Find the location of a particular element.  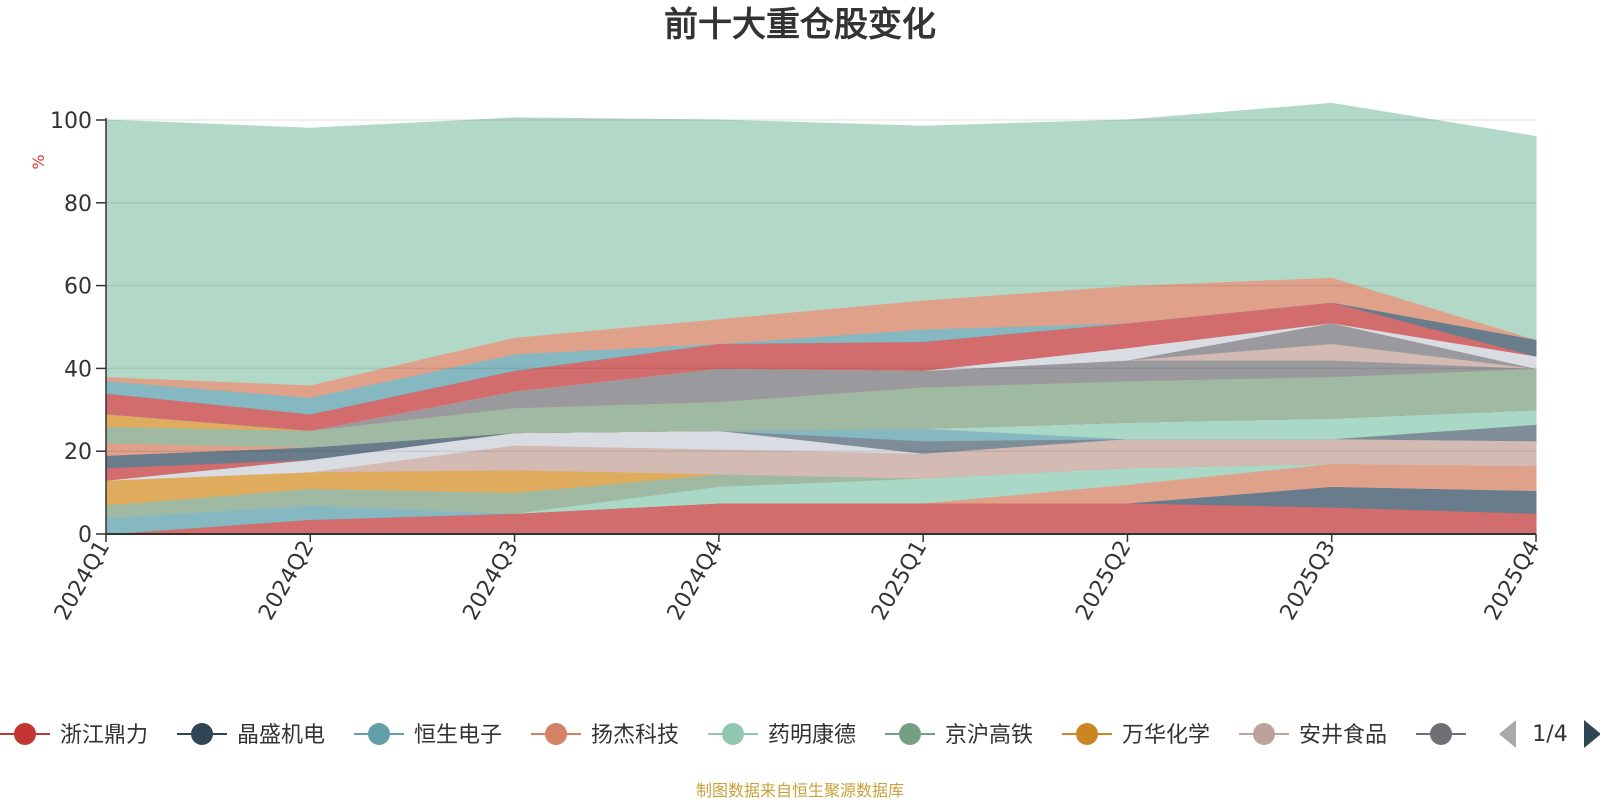

legend-label: 京沪高铁 is located at coordinates (989, 735).